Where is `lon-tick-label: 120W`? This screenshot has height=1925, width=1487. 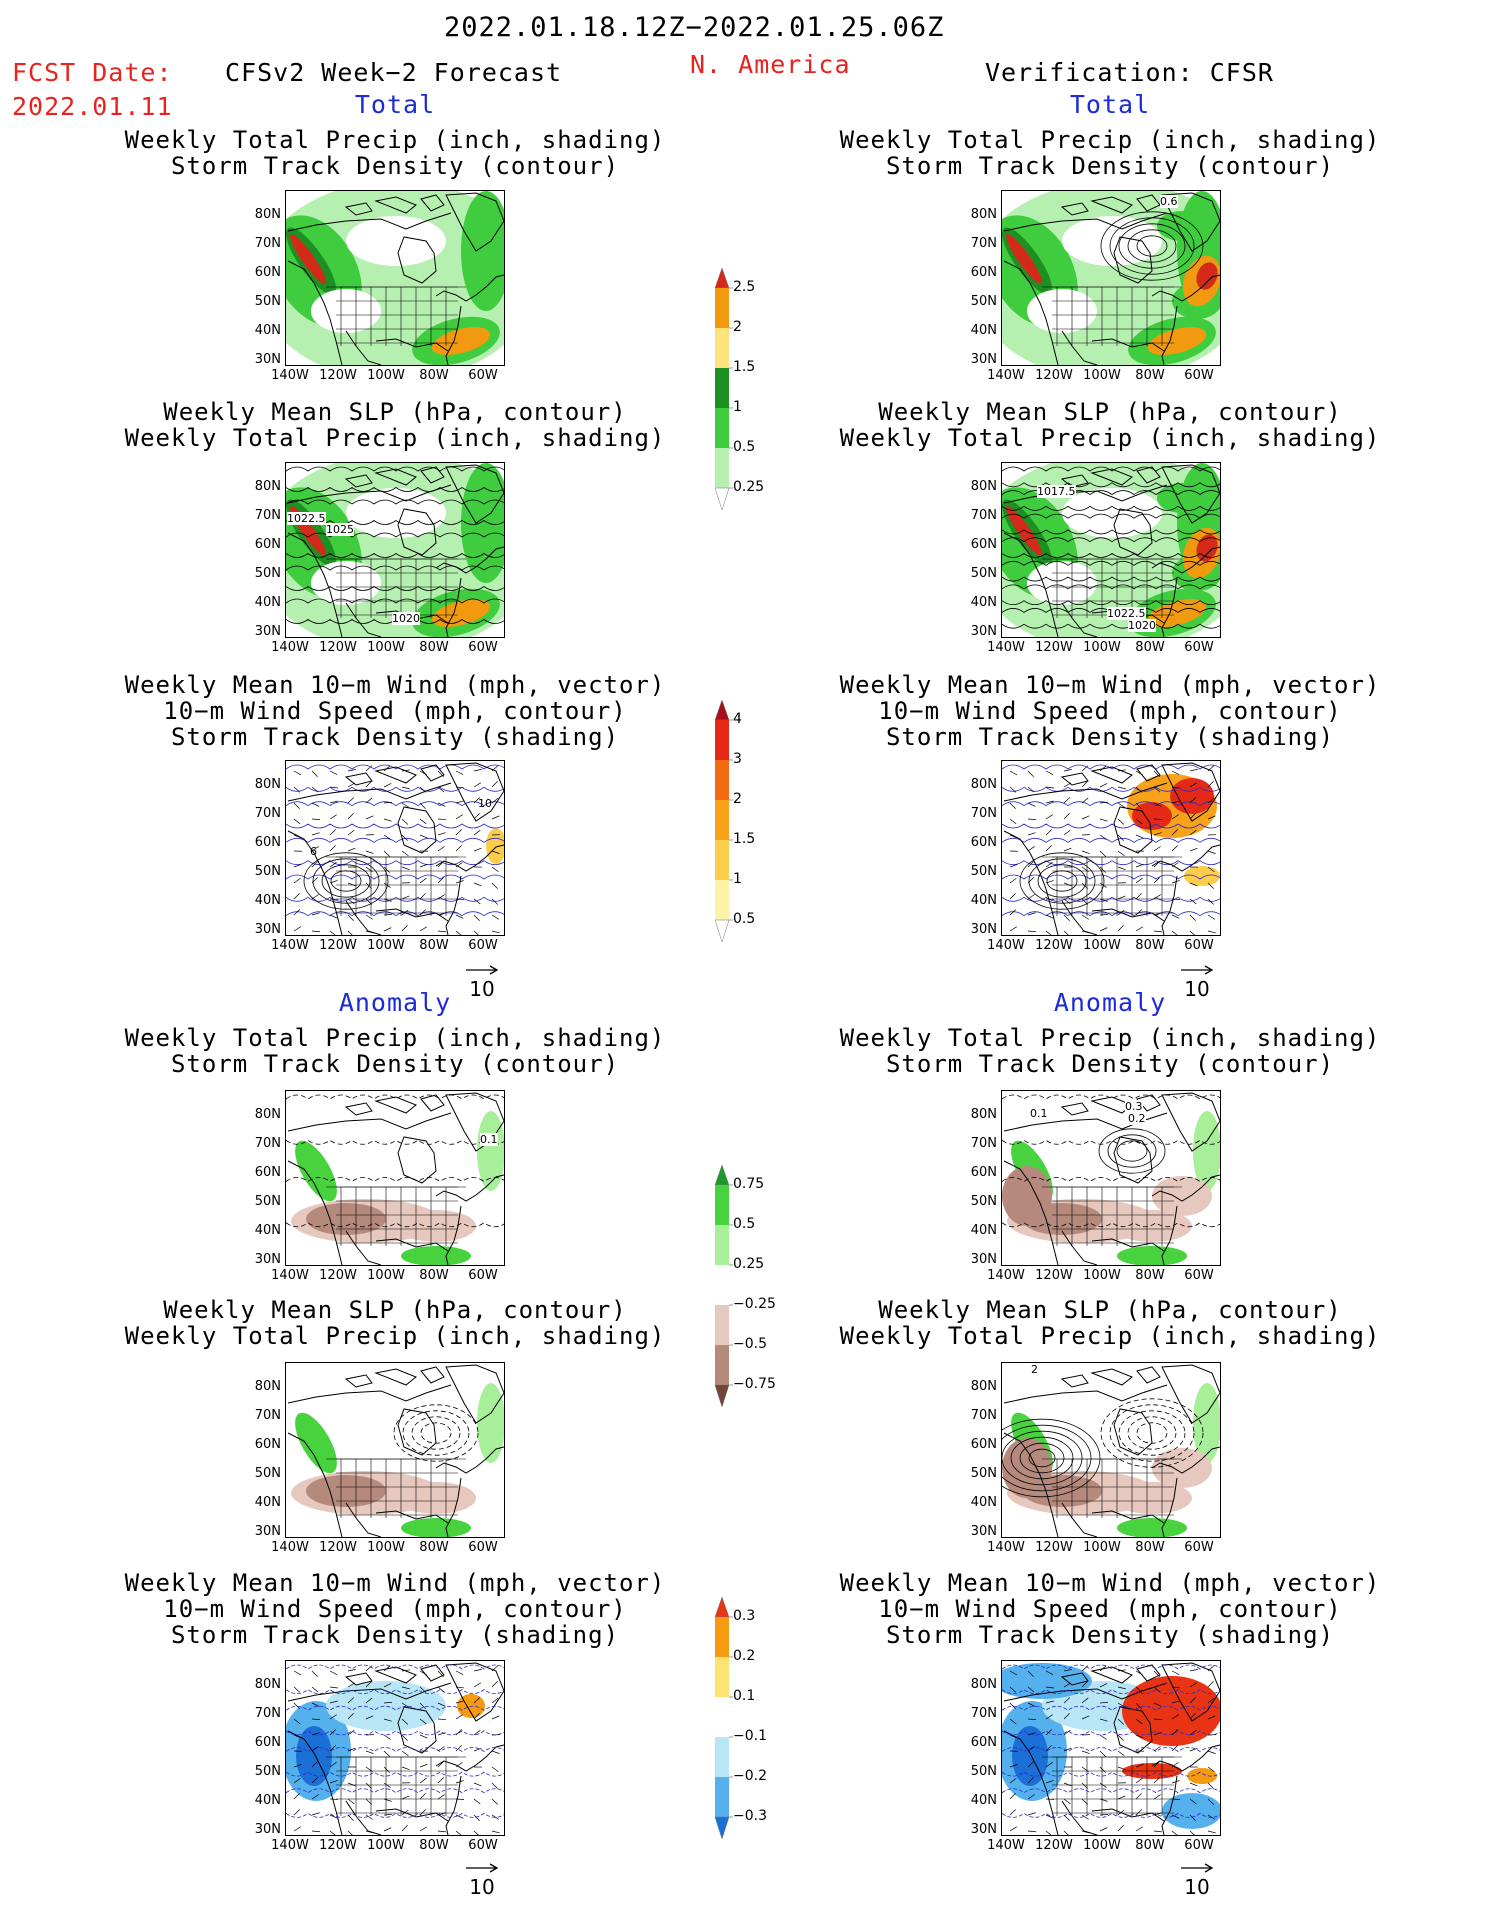 lon-tick-label: 120W is located at coordinates (338, 647).